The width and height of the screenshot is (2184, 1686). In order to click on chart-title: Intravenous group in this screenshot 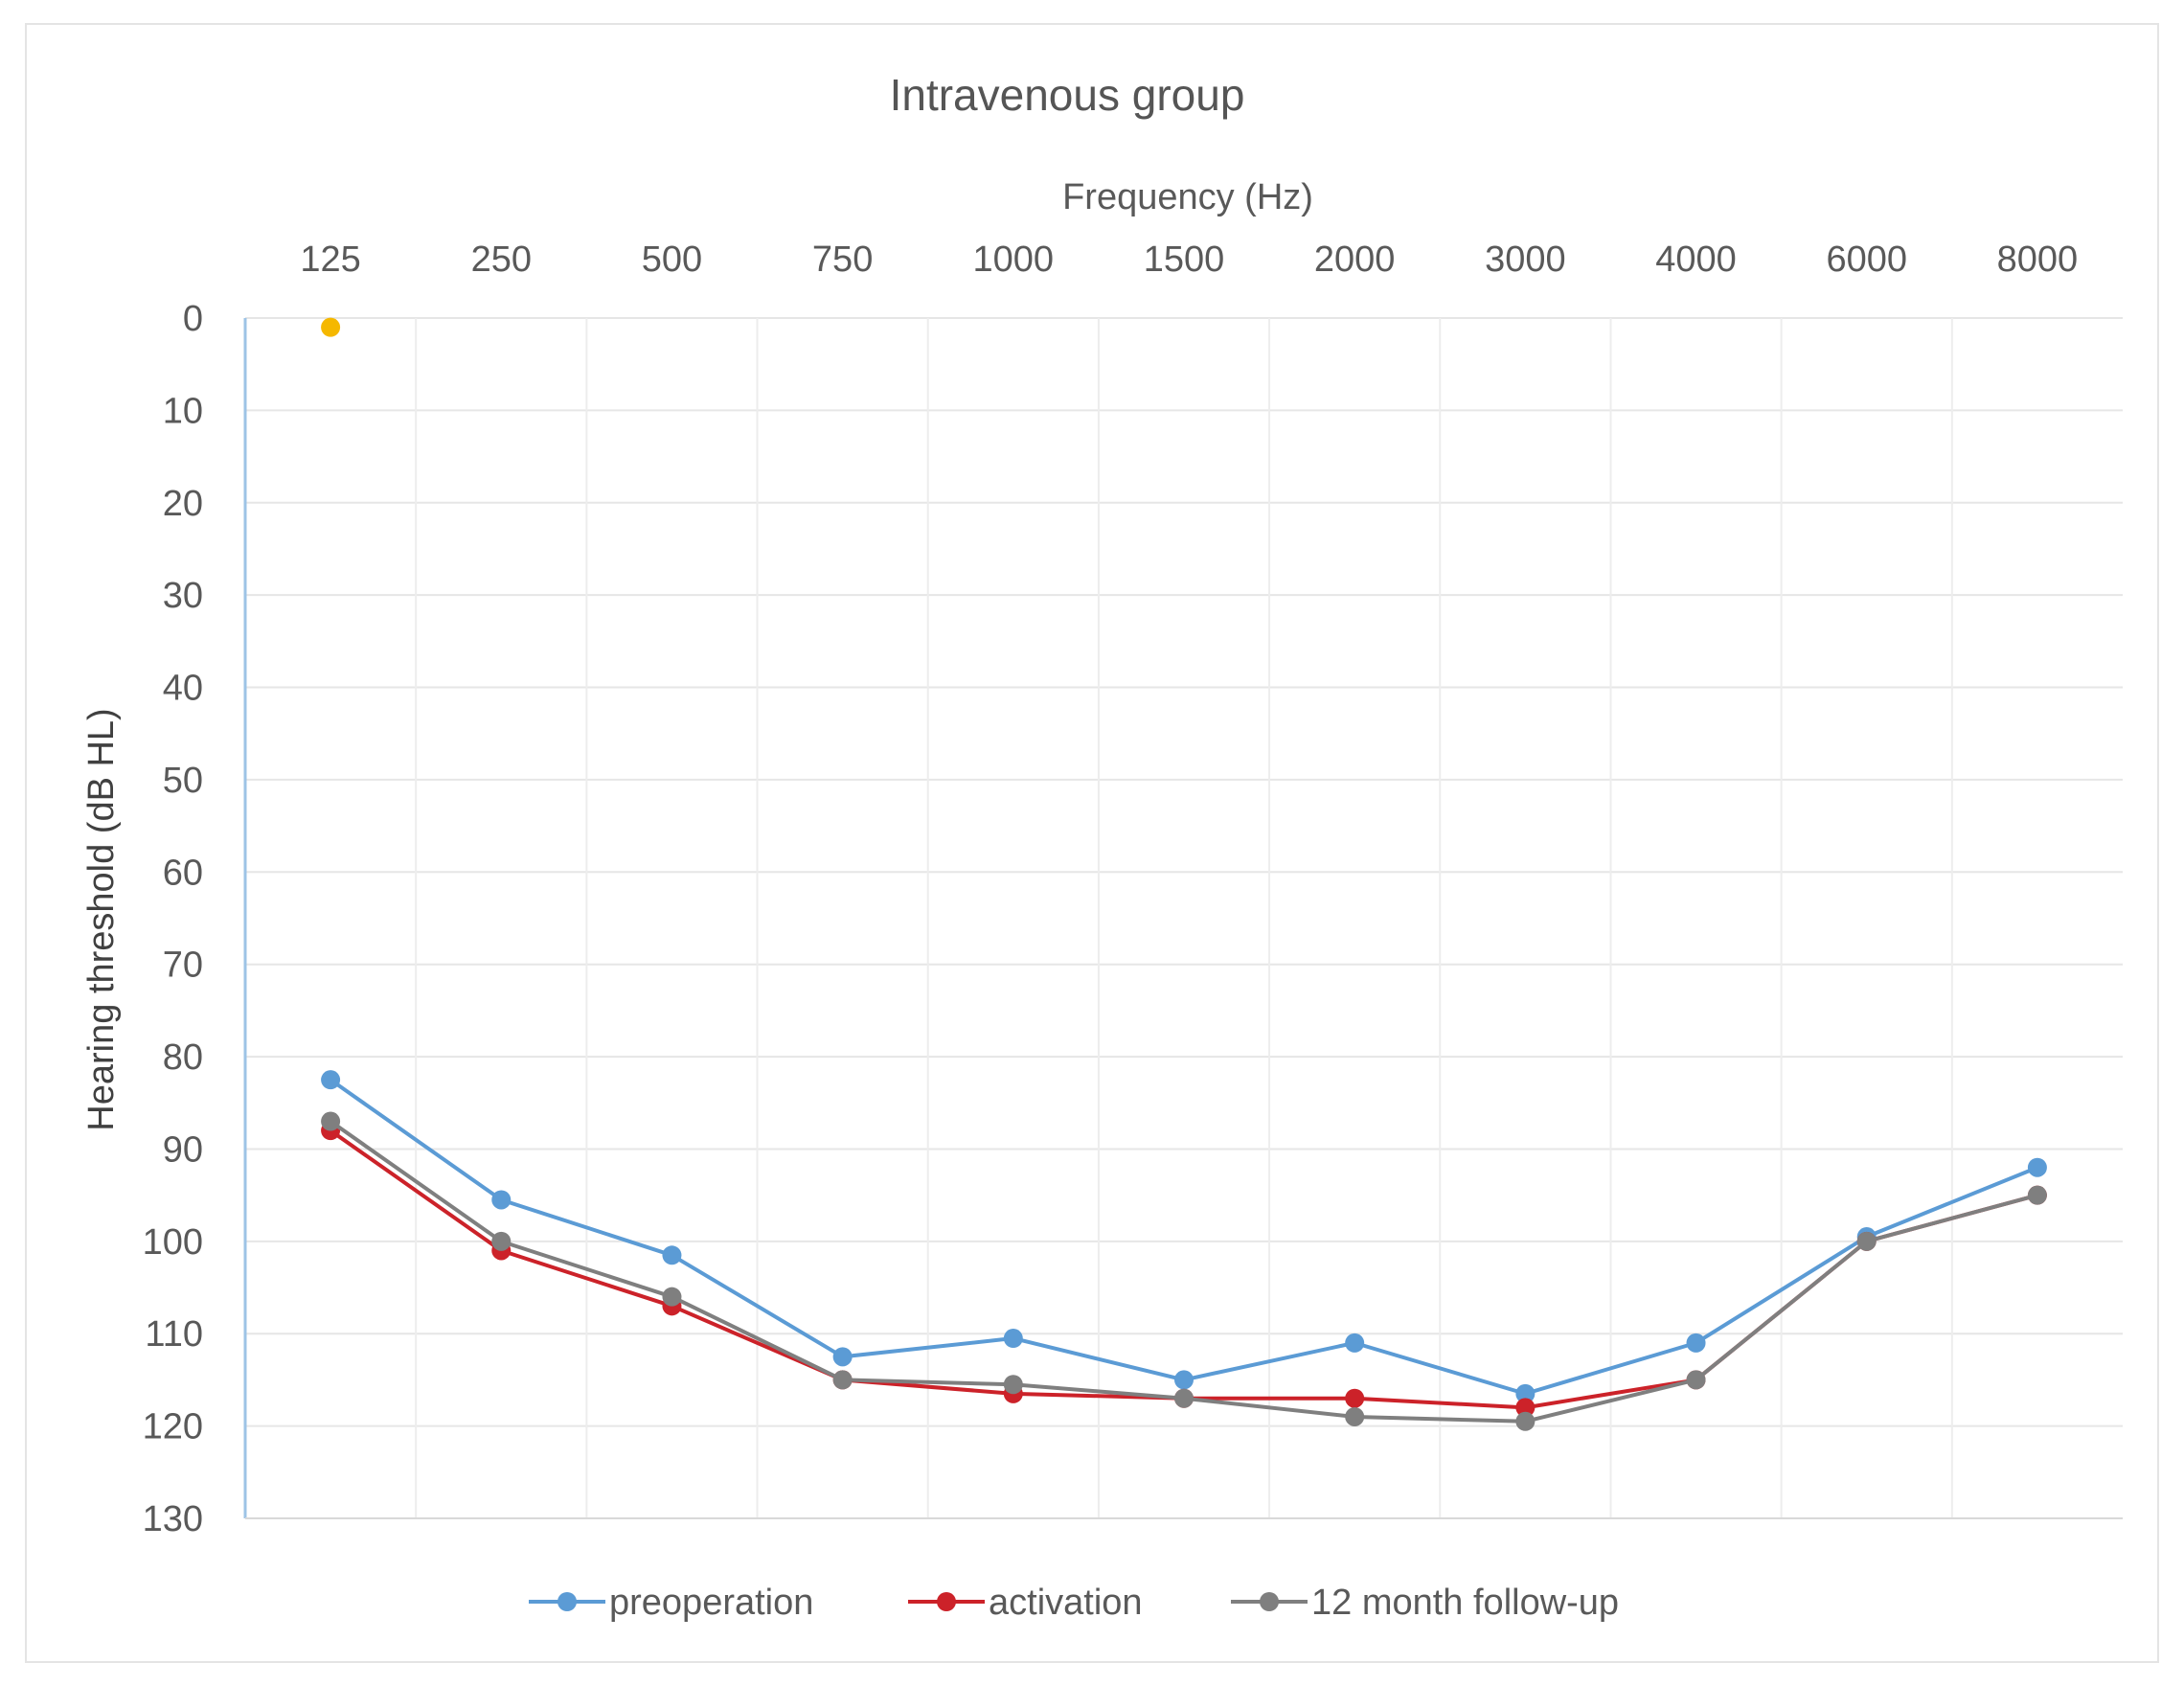, I will do `click(1067, 95)`.